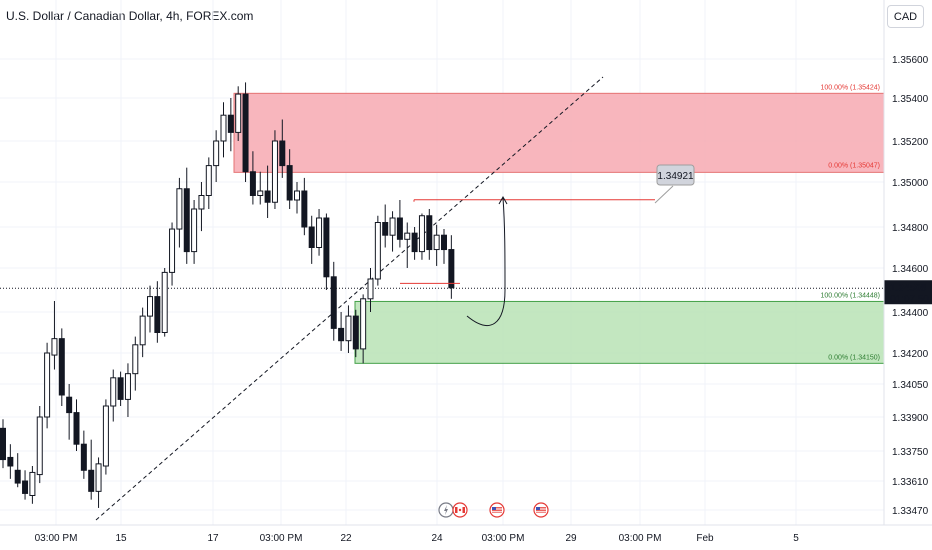  I want to click on currency-button: CAD, so click(905, 16).